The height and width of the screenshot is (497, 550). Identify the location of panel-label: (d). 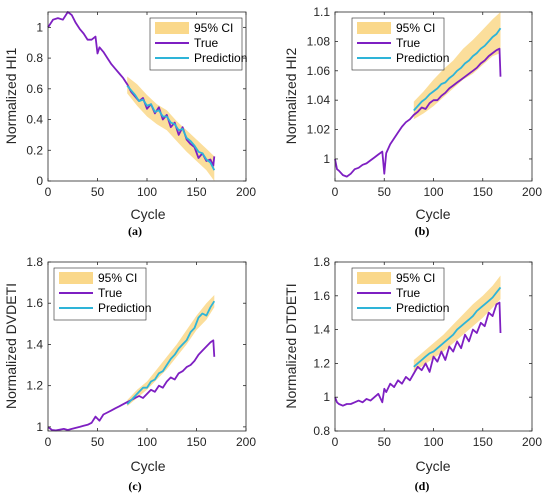
(422, 486).